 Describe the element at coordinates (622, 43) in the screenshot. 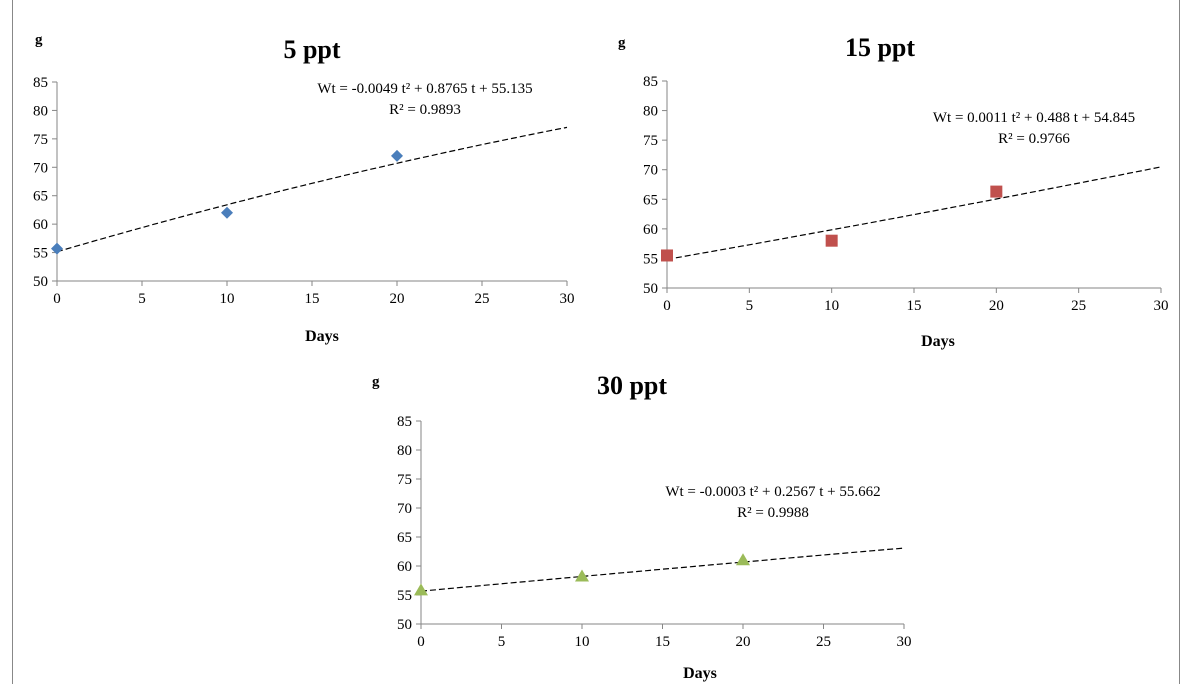

I see `chart-15ppt-ylabel: g` at that location.